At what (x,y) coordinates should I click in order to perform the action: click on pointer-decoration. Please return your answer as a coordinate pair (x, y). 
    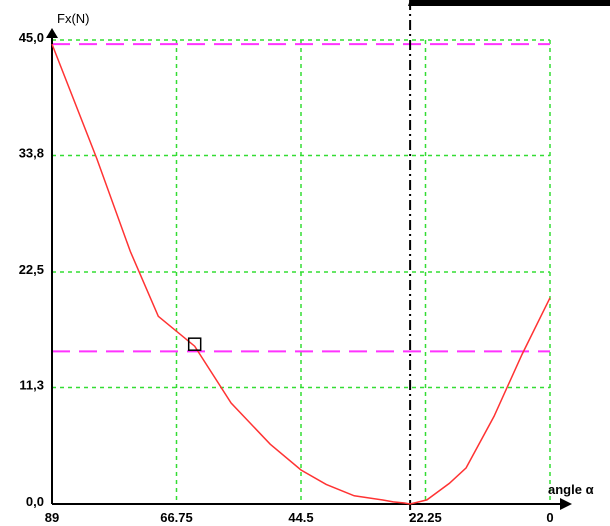
    Looking at the image, I should click on (509, 3).